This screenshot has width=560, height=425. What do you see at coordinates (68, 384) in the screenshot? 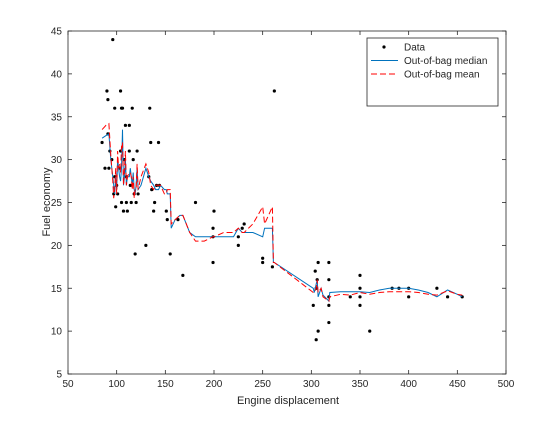
I see `x-tick-label: 50` at bounding box center [68, 384].